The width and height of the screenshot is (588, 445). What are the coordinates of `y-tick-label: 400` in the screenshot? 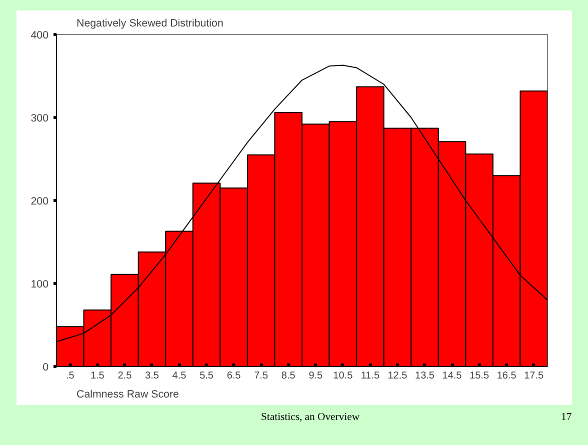 It's located at (39, 36).